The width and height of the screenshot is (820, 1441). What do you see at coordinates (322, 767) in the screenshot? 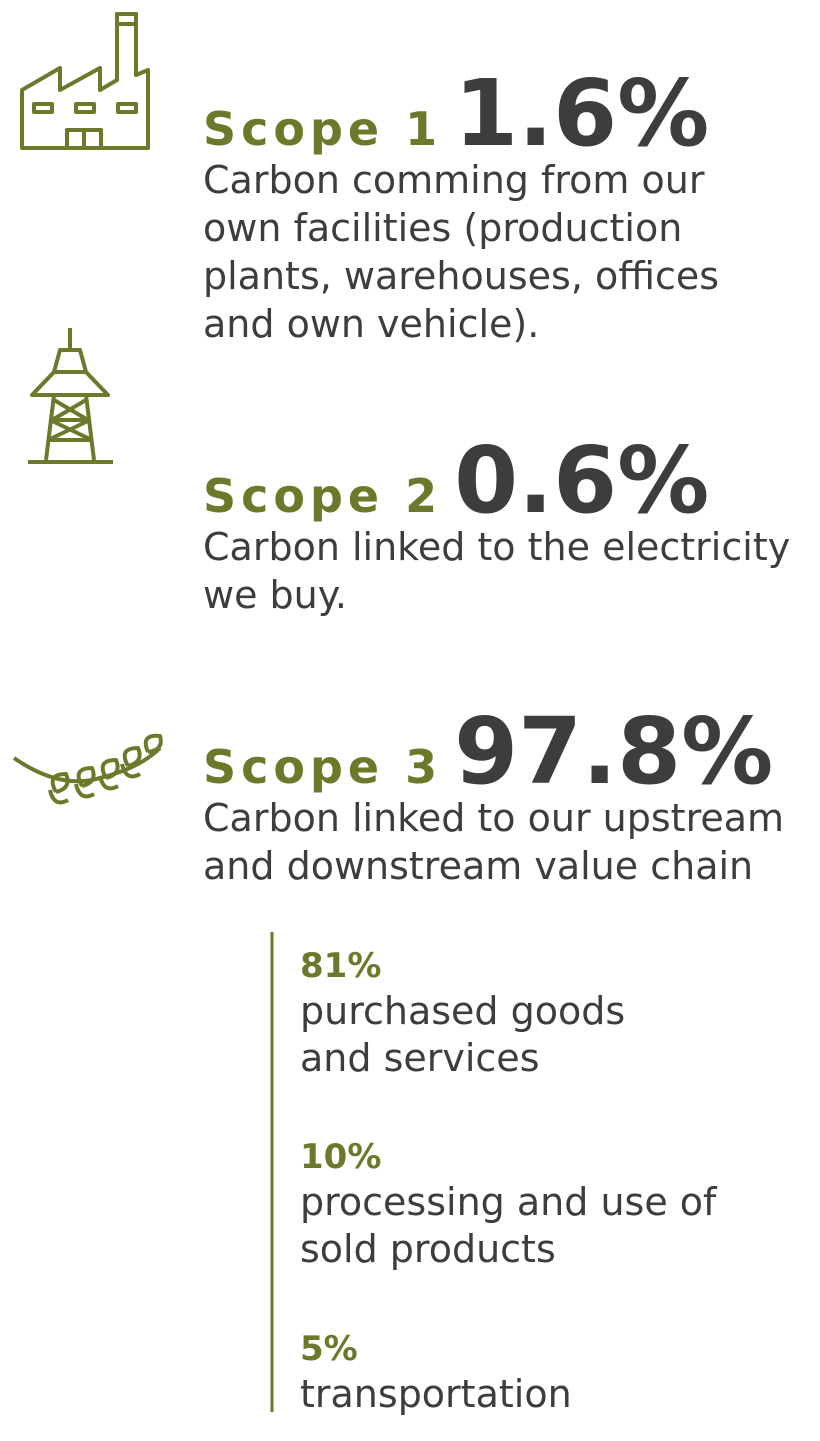
I see `scope-label: Scope 3` at bounding box center [322, 767].